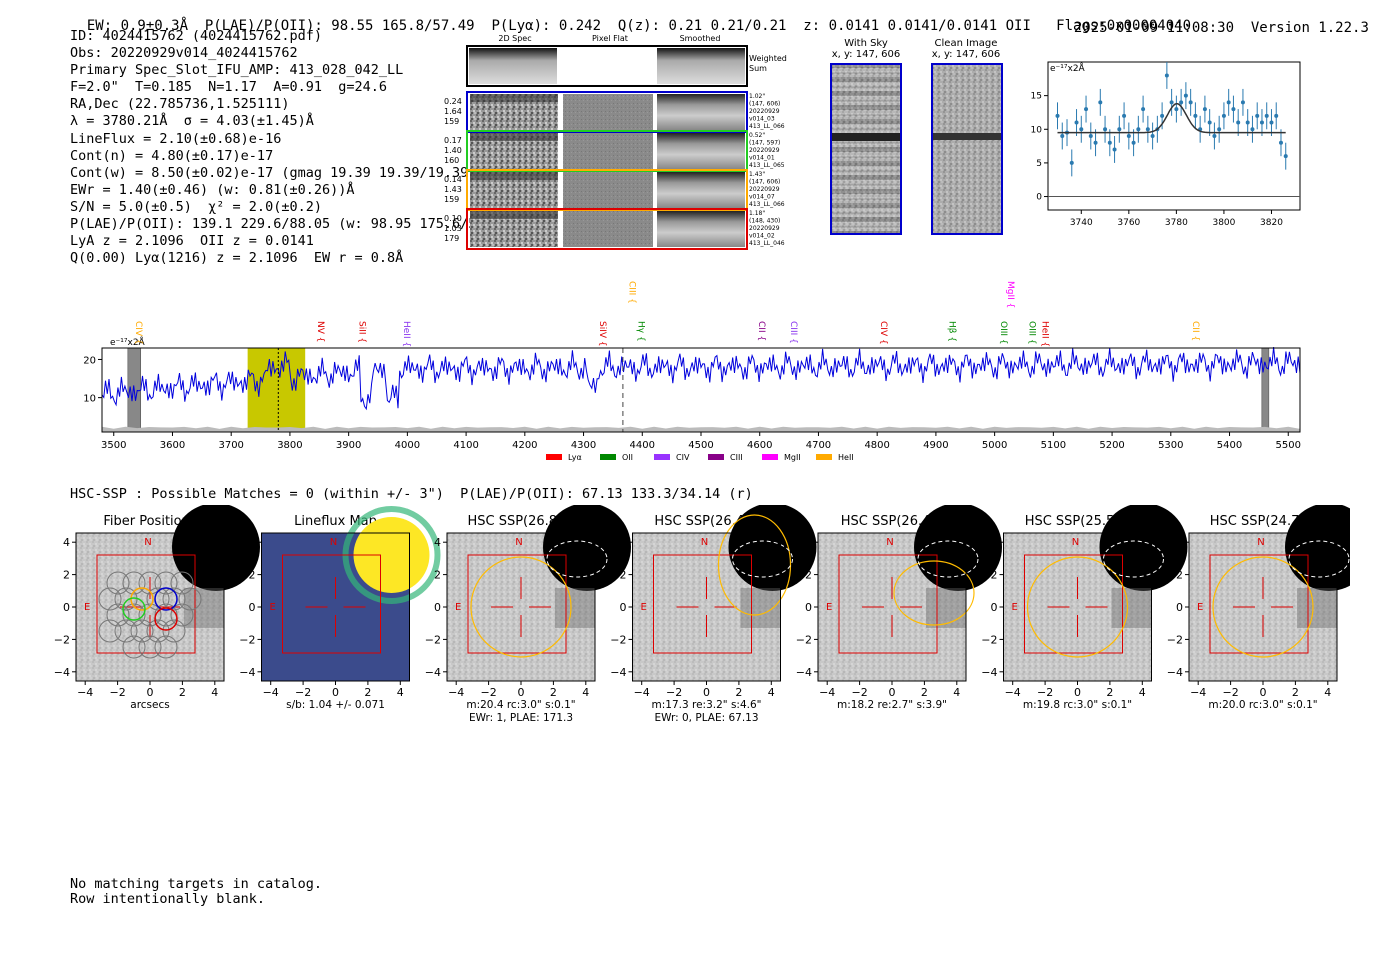 The image size is (1400, 953). Describe the element at coordinates (113, 445) in the screenshot. I see `x-tick-label: 3500` at that location.